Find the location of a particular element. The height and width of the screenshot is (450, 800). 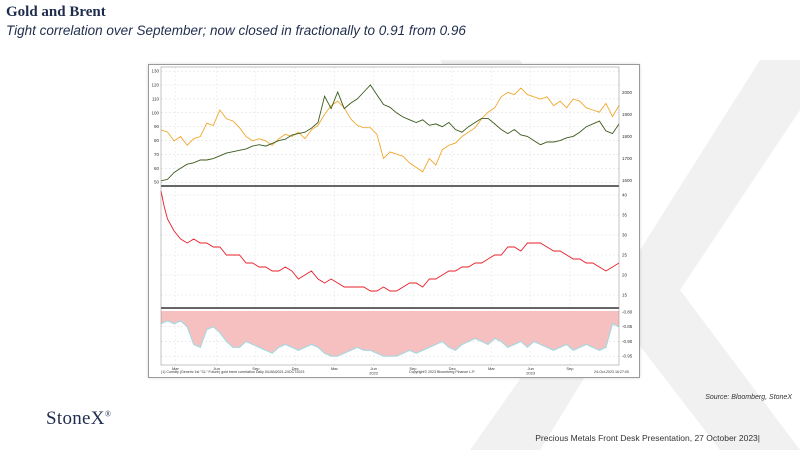

chart-footer-timestamp: 24-Oct-2023 16:27:00 is located at coordinates (611, 372).